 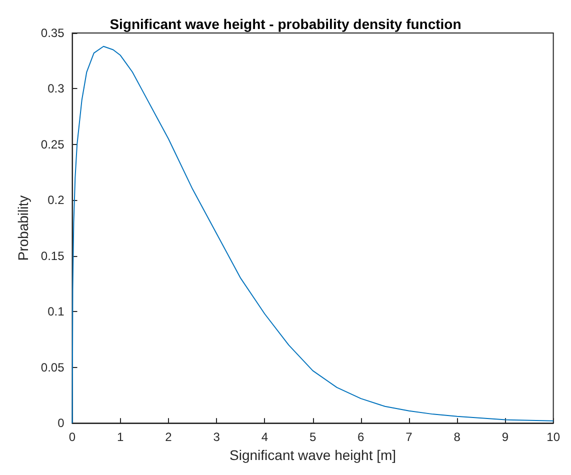 I want to click on y-tick-label: 0.1, so click(x=56, y=311).